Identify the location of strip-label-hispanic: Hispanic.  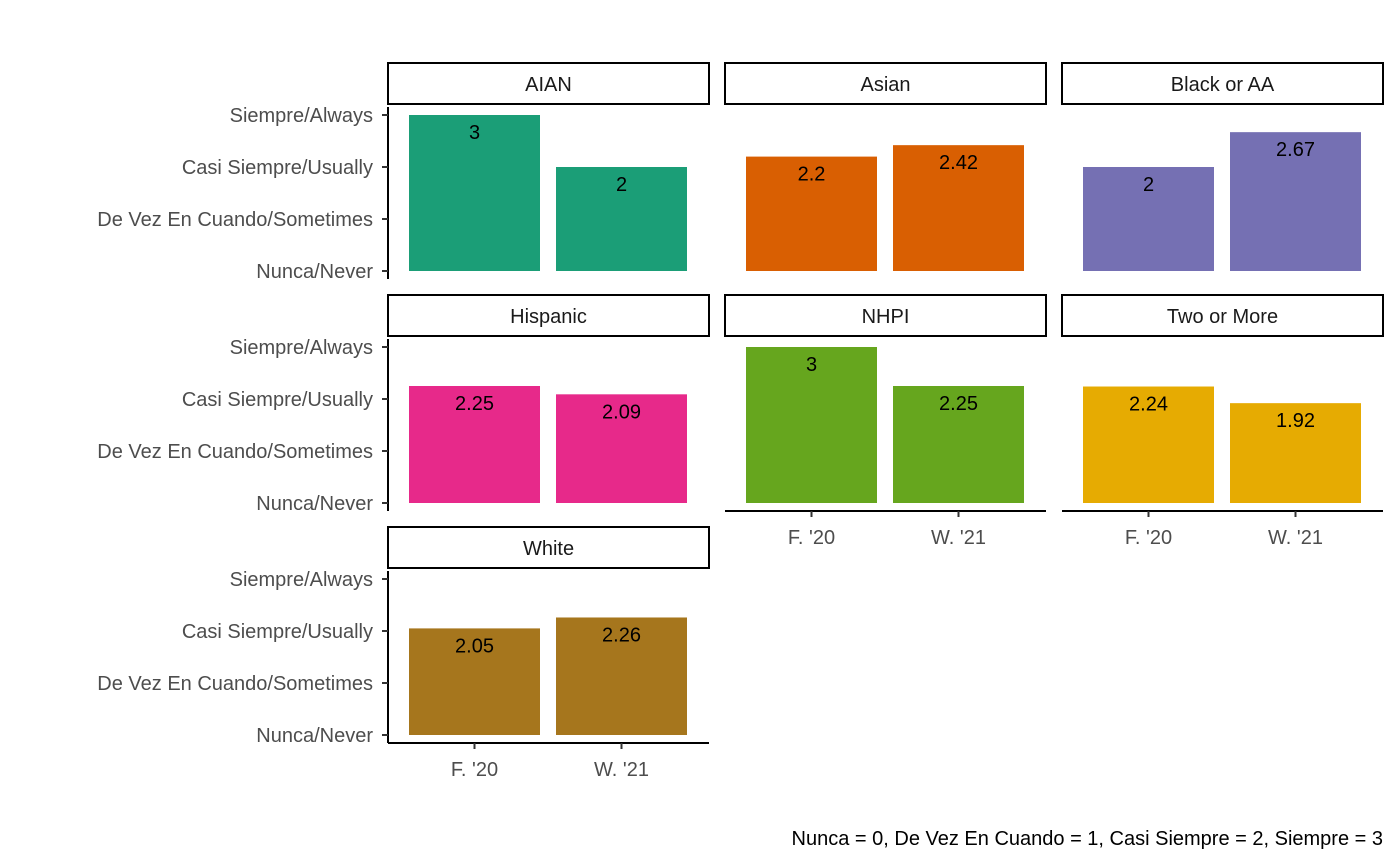
(548, 317).